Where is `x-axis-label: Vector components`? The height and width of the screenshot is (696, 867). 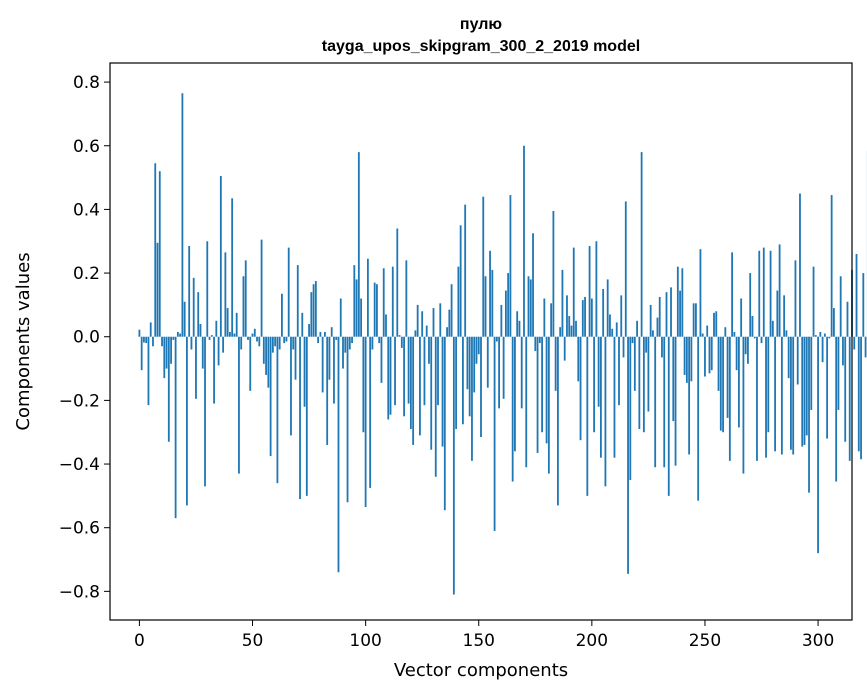 x-axis-label: Vector components is located at coordinates (481, 670).